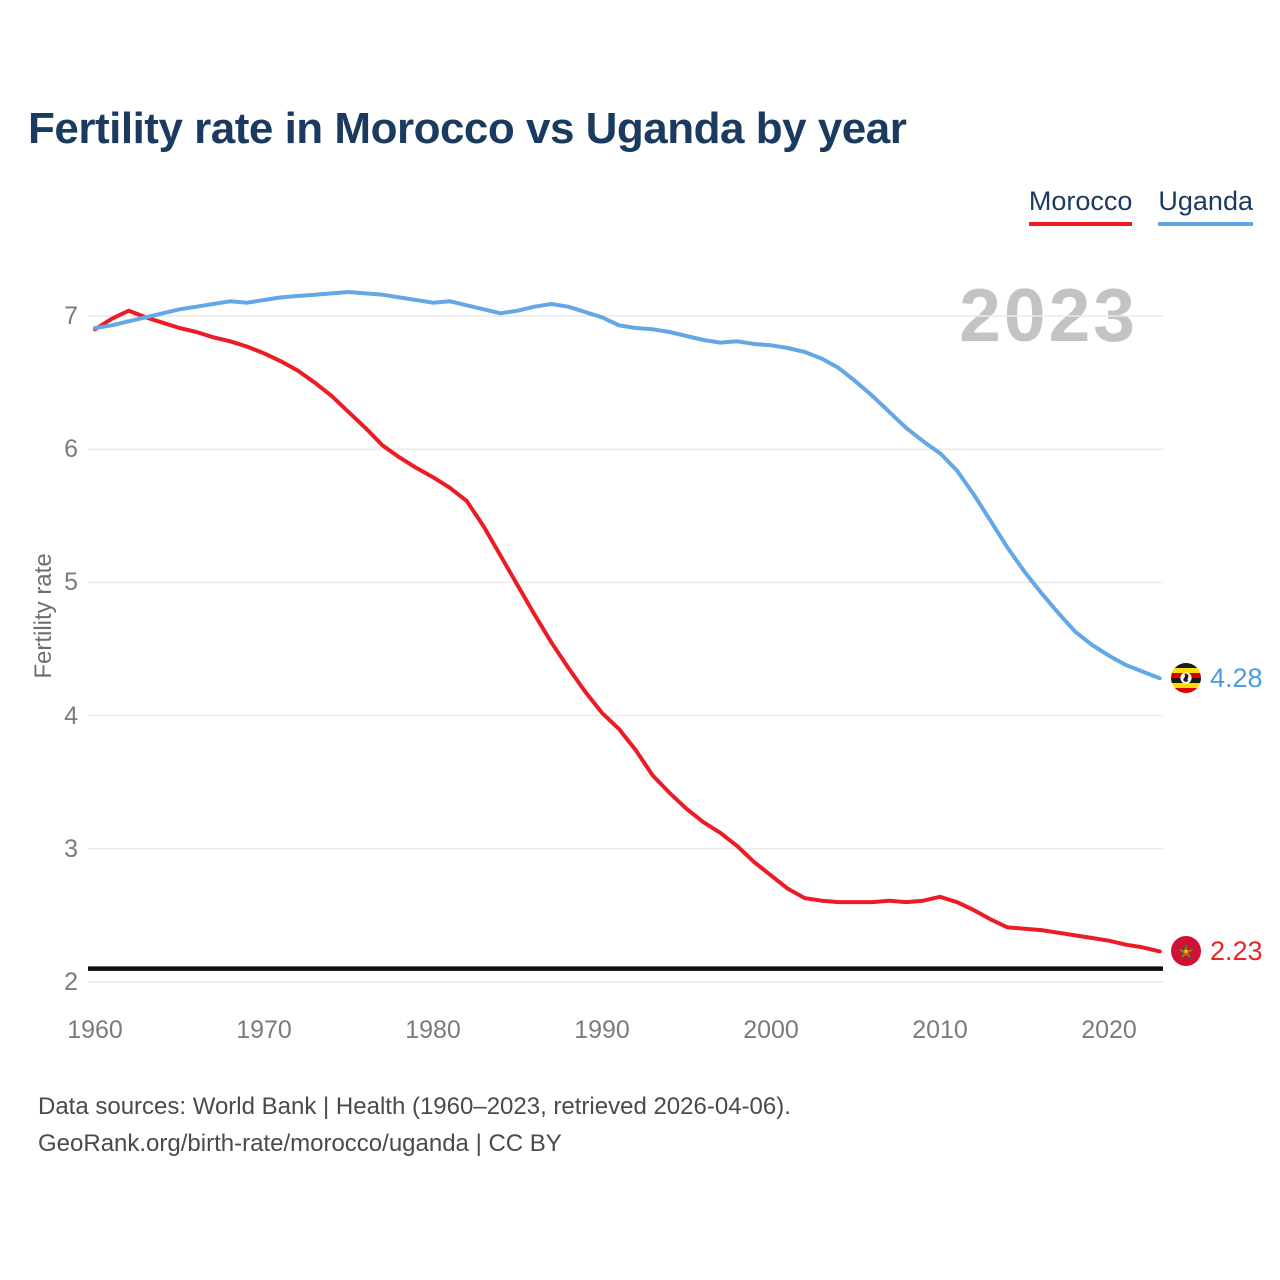 This screenshot has height=1280, width=1280. What do you see at coordinates (1109, 1030) in the screenshot?
I see `x-tick-label: 2020` at bounding box center [1109, 1030].